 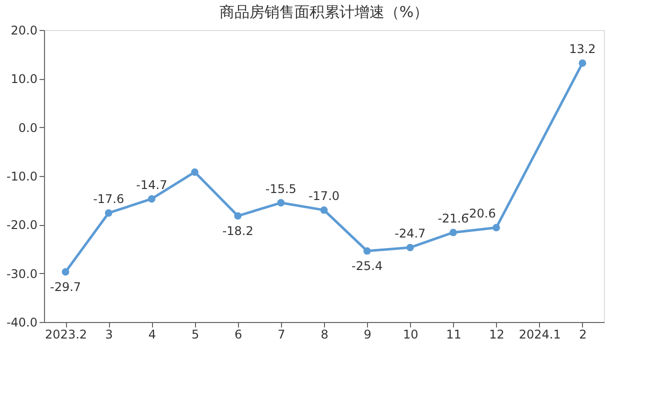 What do you see at coordinates (28, 127) in the screenshot?
I see `y-tick-label: 0.0` at bounding box center [28, 127].